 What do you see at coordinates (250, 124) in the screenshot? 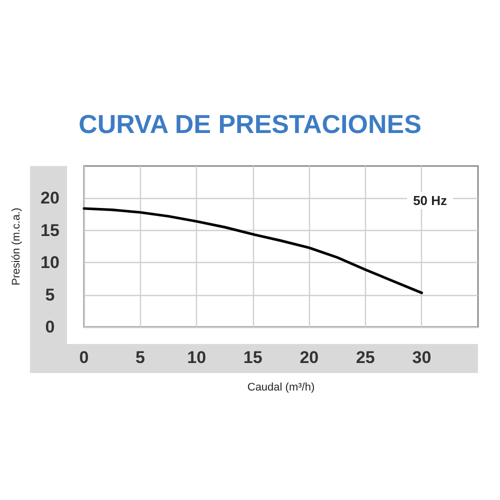
I see `chart-title: CURVA DE PRESTACIONES` at bounding box center [250, 124].